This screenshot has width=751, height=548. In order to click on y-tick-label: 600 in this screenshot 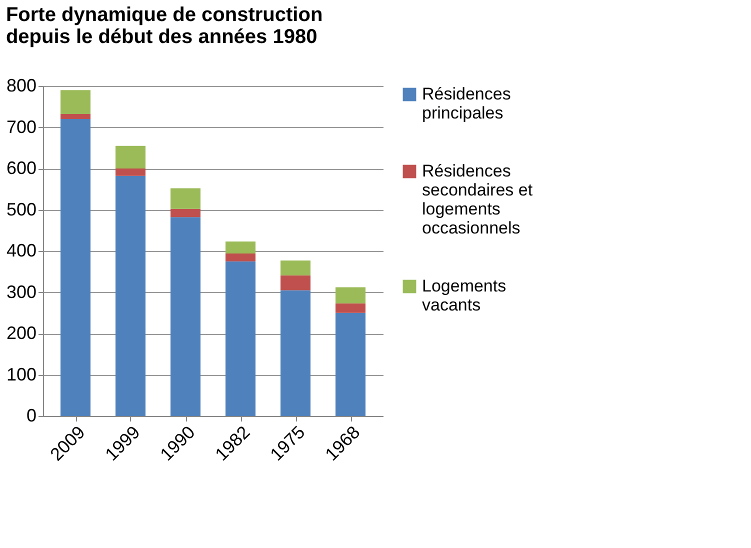, I will do `click(21, 168)`.